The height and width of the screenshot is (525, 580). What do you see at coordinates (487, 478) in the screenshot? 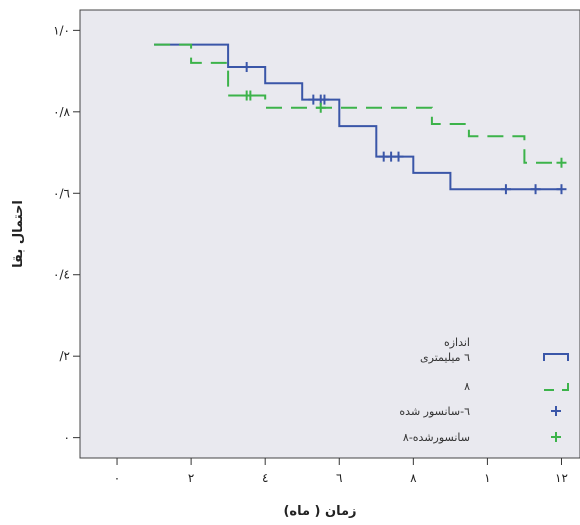
I see `x-tick-label: ۱` at bounding box center [487, 478].